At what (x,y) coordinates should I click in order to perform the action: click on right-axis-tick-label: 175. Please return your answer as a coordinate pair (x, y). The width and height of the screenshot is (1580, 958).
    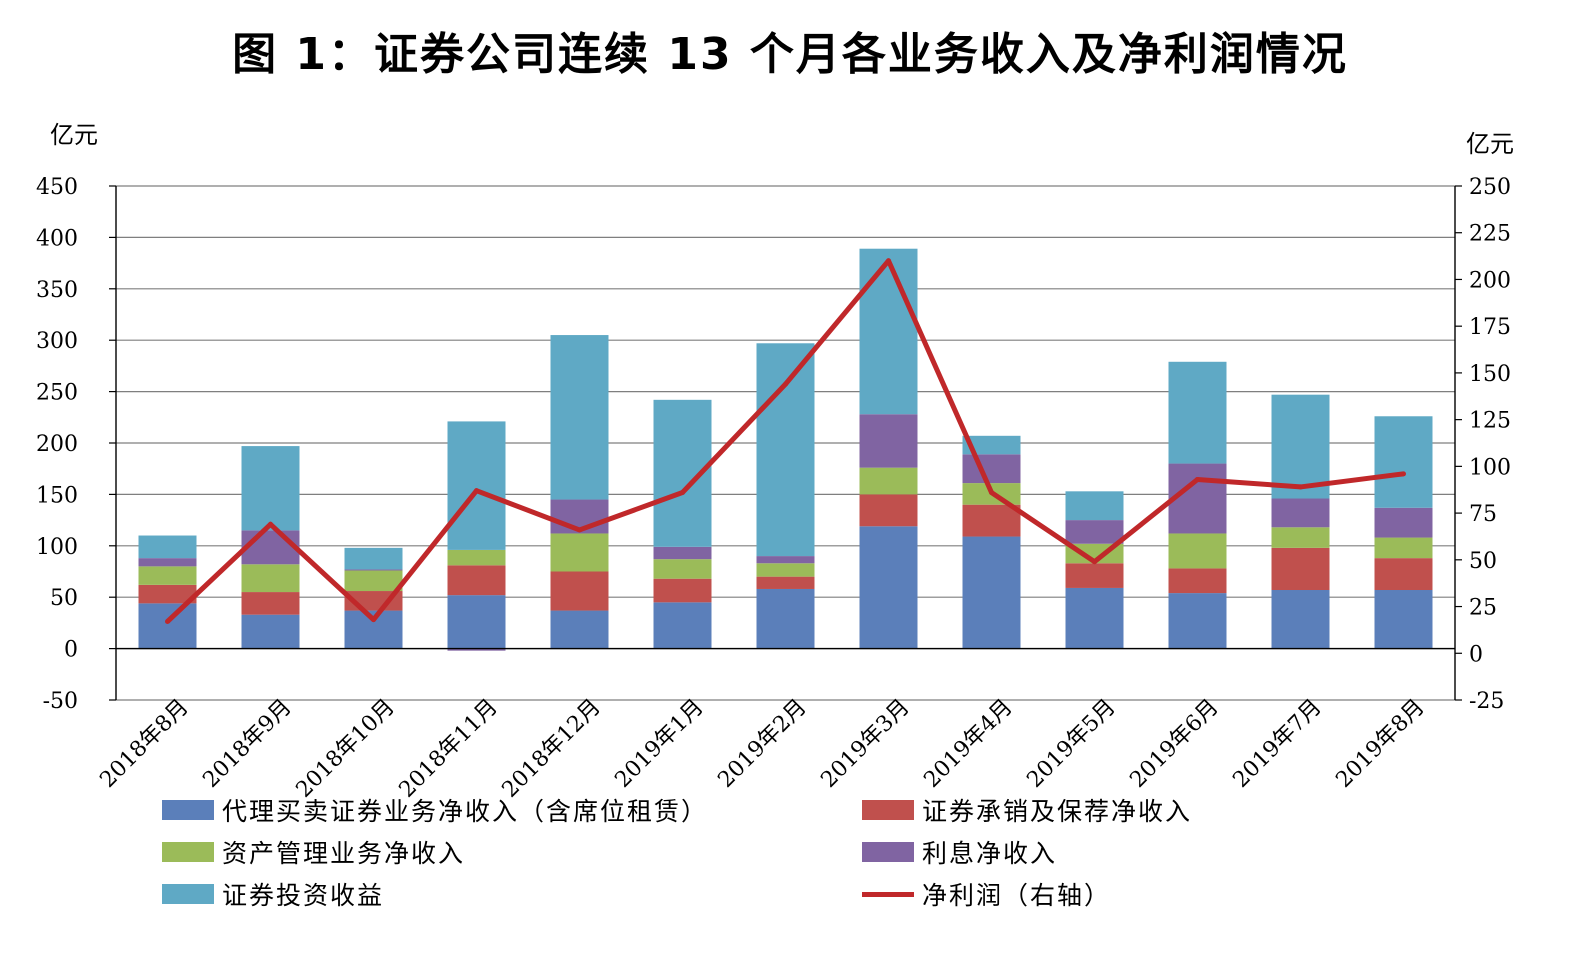
    Looking at the image, I should click on (1490, 327).